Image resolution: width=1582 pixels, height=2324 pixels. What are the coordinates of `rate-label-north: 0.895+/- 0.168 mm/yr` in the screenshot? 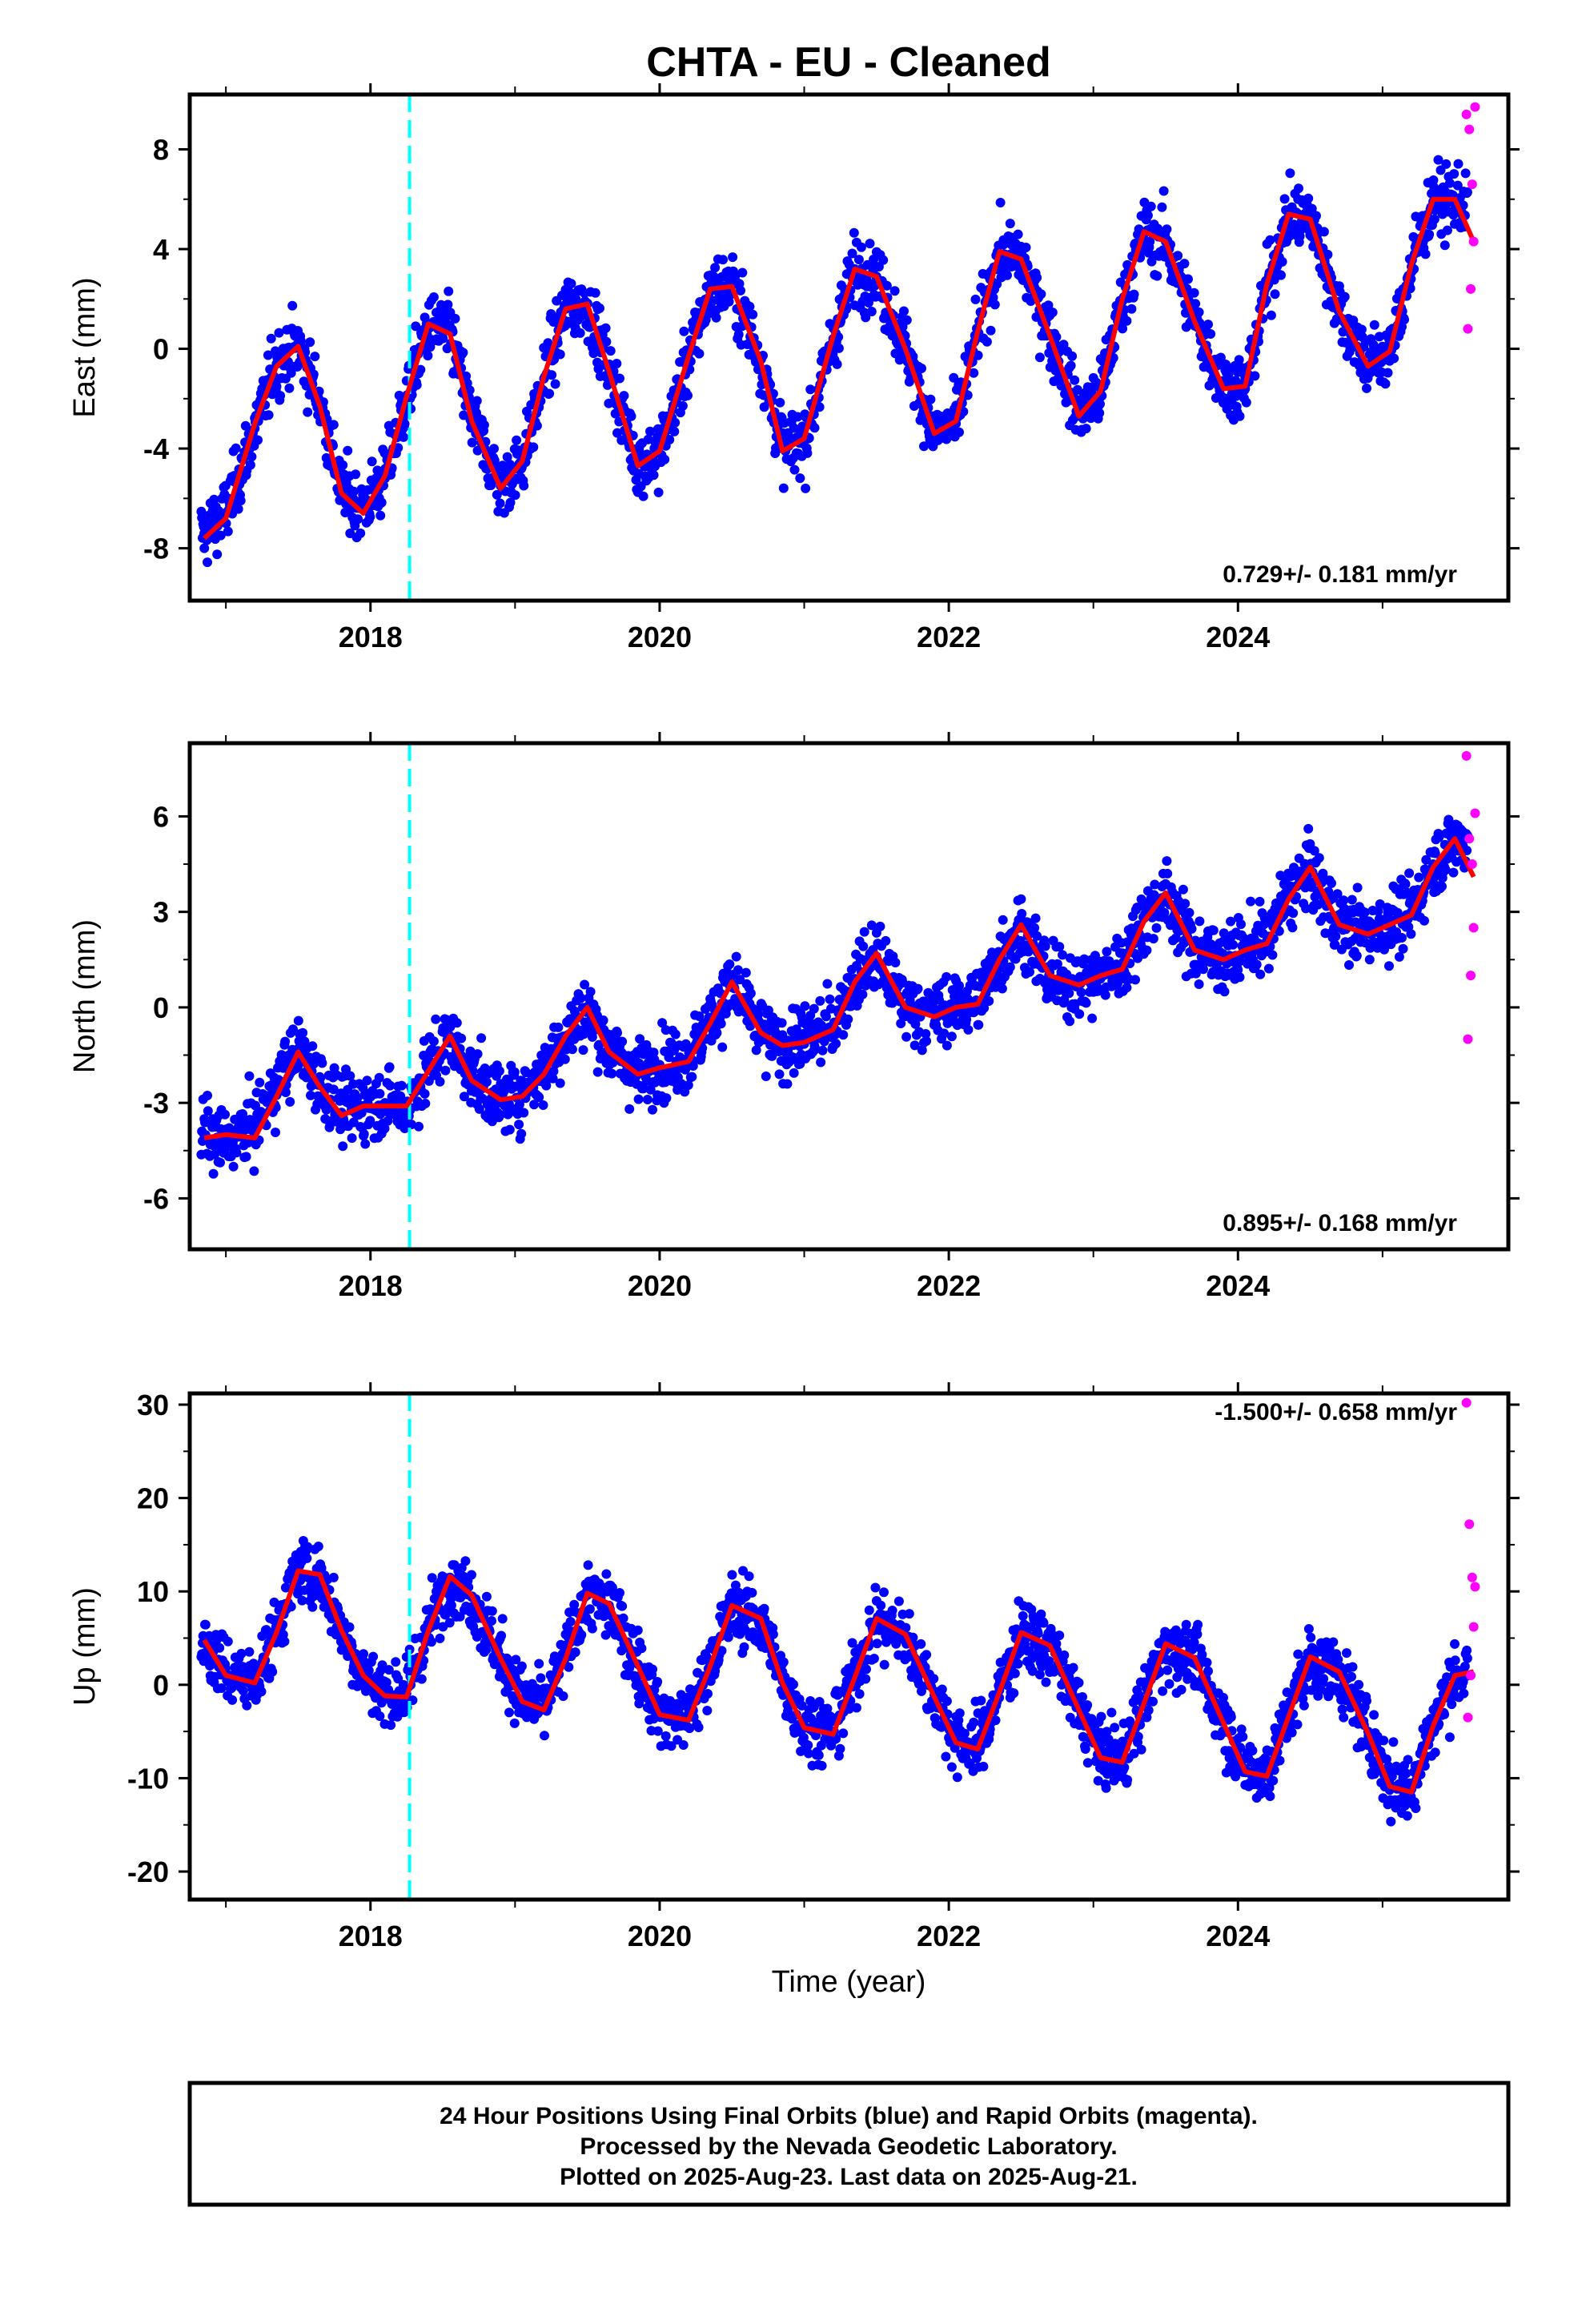 It's located at (1340, 1223).